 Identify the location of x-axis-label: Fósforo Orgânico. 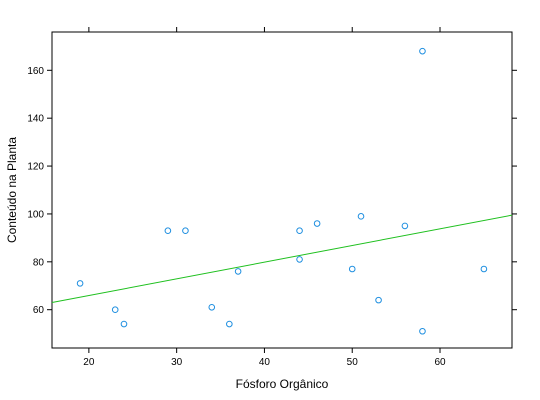
(282, 384).